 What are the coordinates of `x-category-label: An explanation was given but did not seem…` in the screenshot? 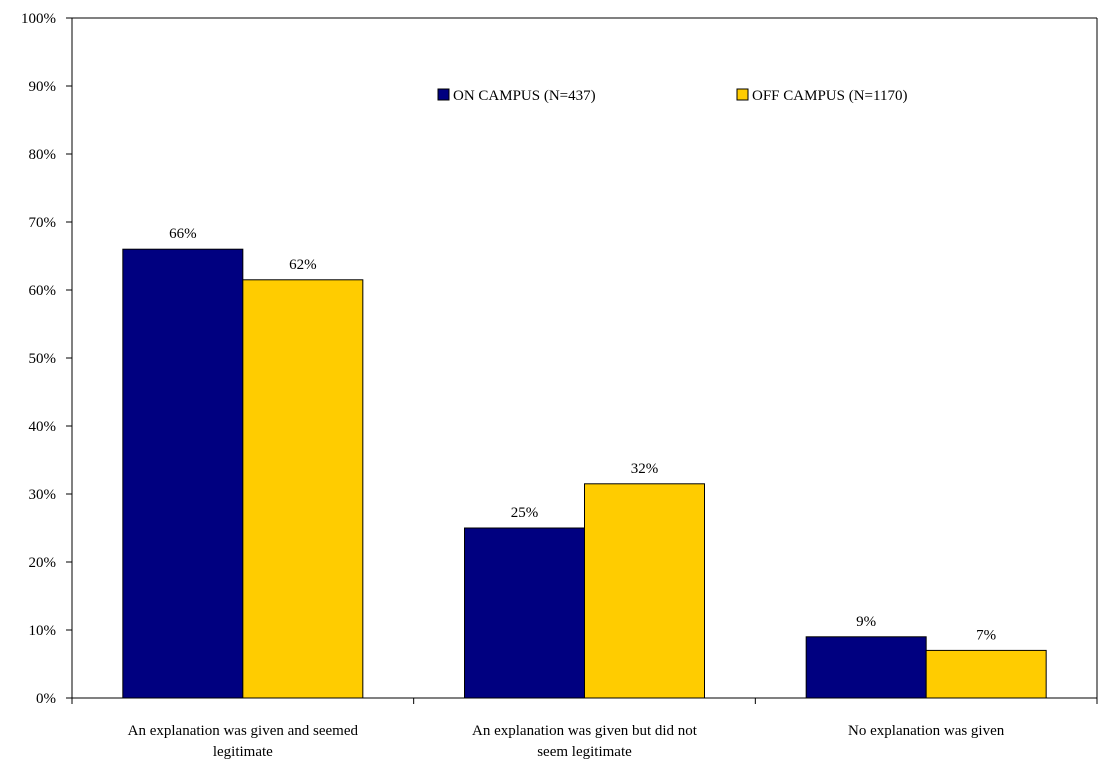 It's located at (585, 741).